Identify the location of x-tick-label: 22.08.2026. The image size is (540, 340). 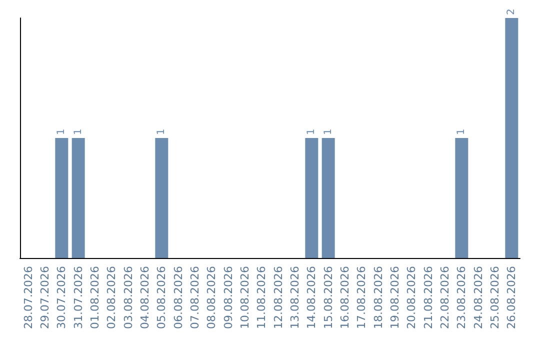
(445, 298).